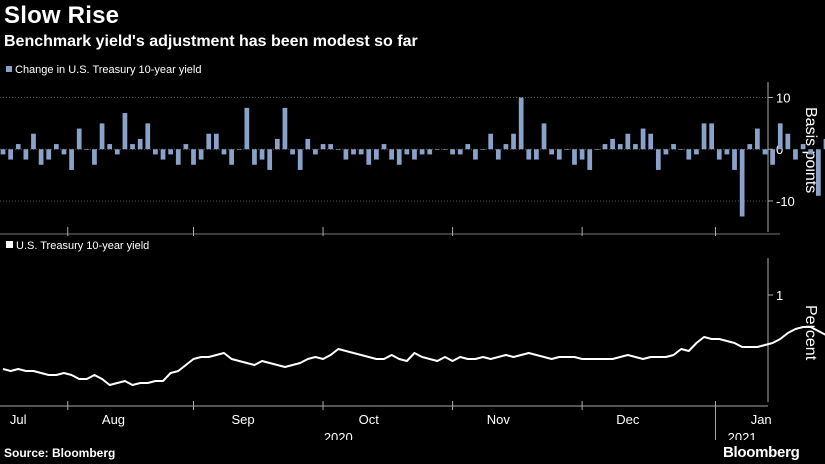 Image resolution: width=825 pixels, height=464 pixels. I want to click on x-year-label: 2020, so click(338, 435).